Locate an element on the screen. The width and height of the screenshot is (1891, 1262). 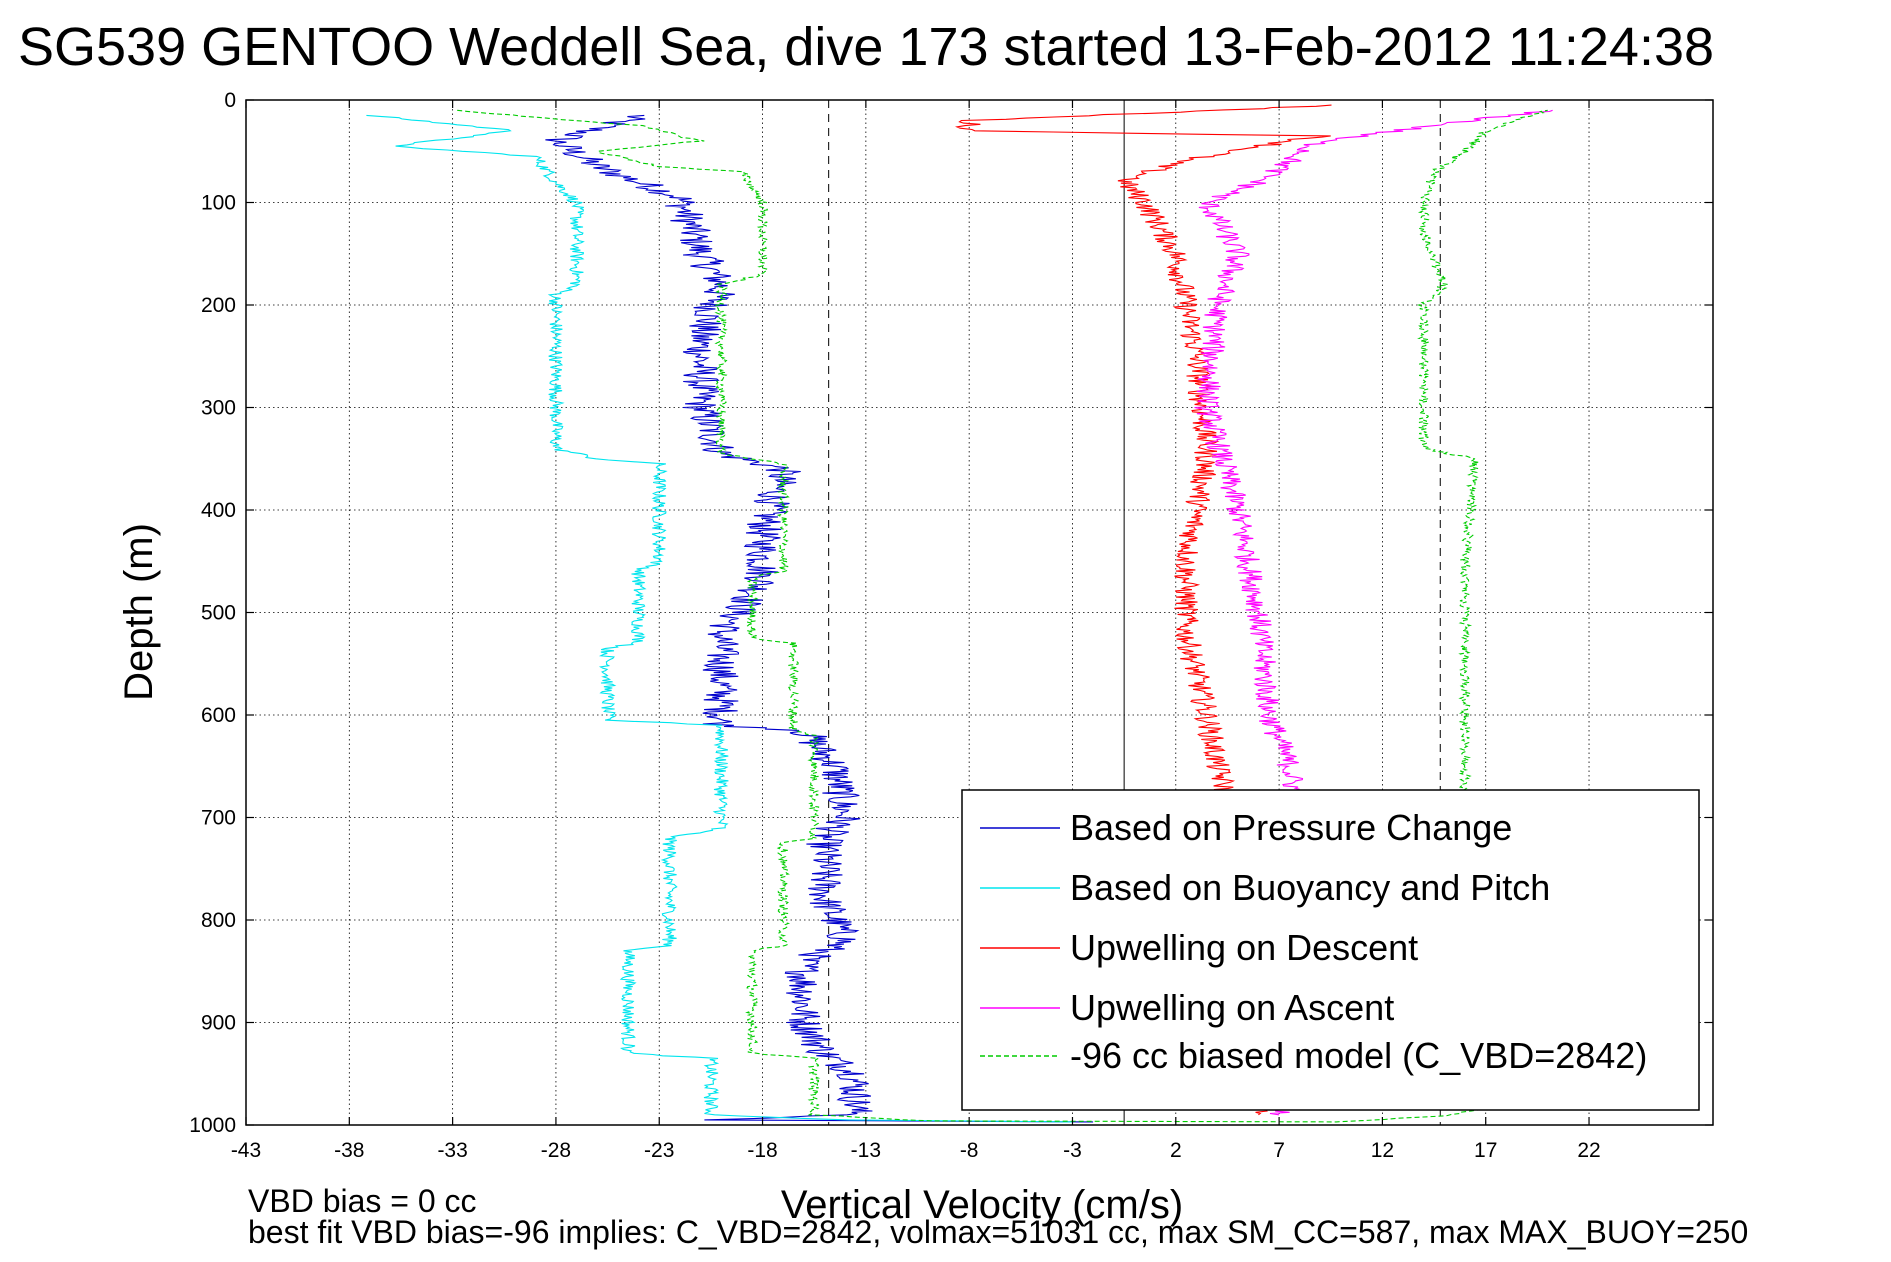
y-tick-label: 800 is located at coordinates (218, 920).